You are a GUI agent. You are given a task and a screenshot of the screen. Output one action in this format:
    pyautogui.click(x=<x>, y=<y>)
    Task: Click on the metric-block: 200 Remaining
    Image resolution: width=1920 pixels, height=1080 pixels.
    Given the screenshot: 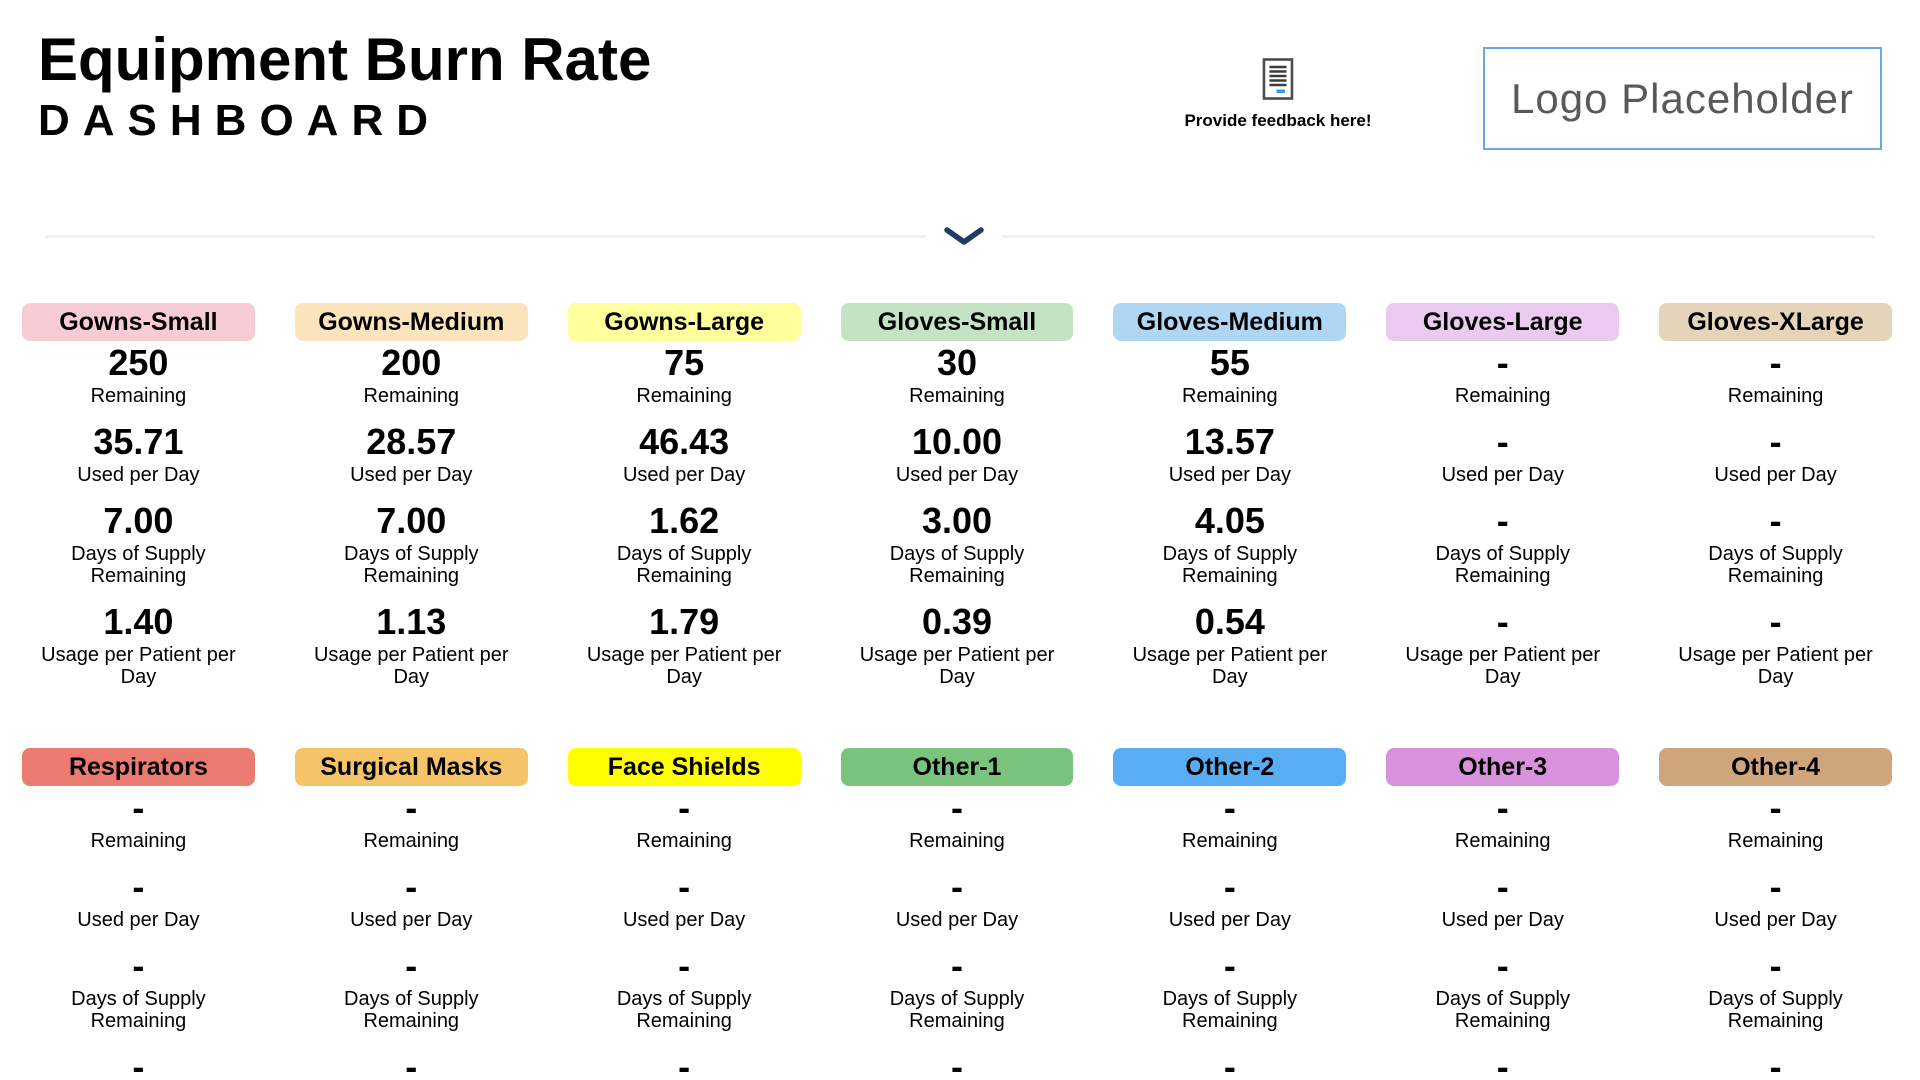 What is the action you would take?
    pyautogui.click(x=411, y=374)
    